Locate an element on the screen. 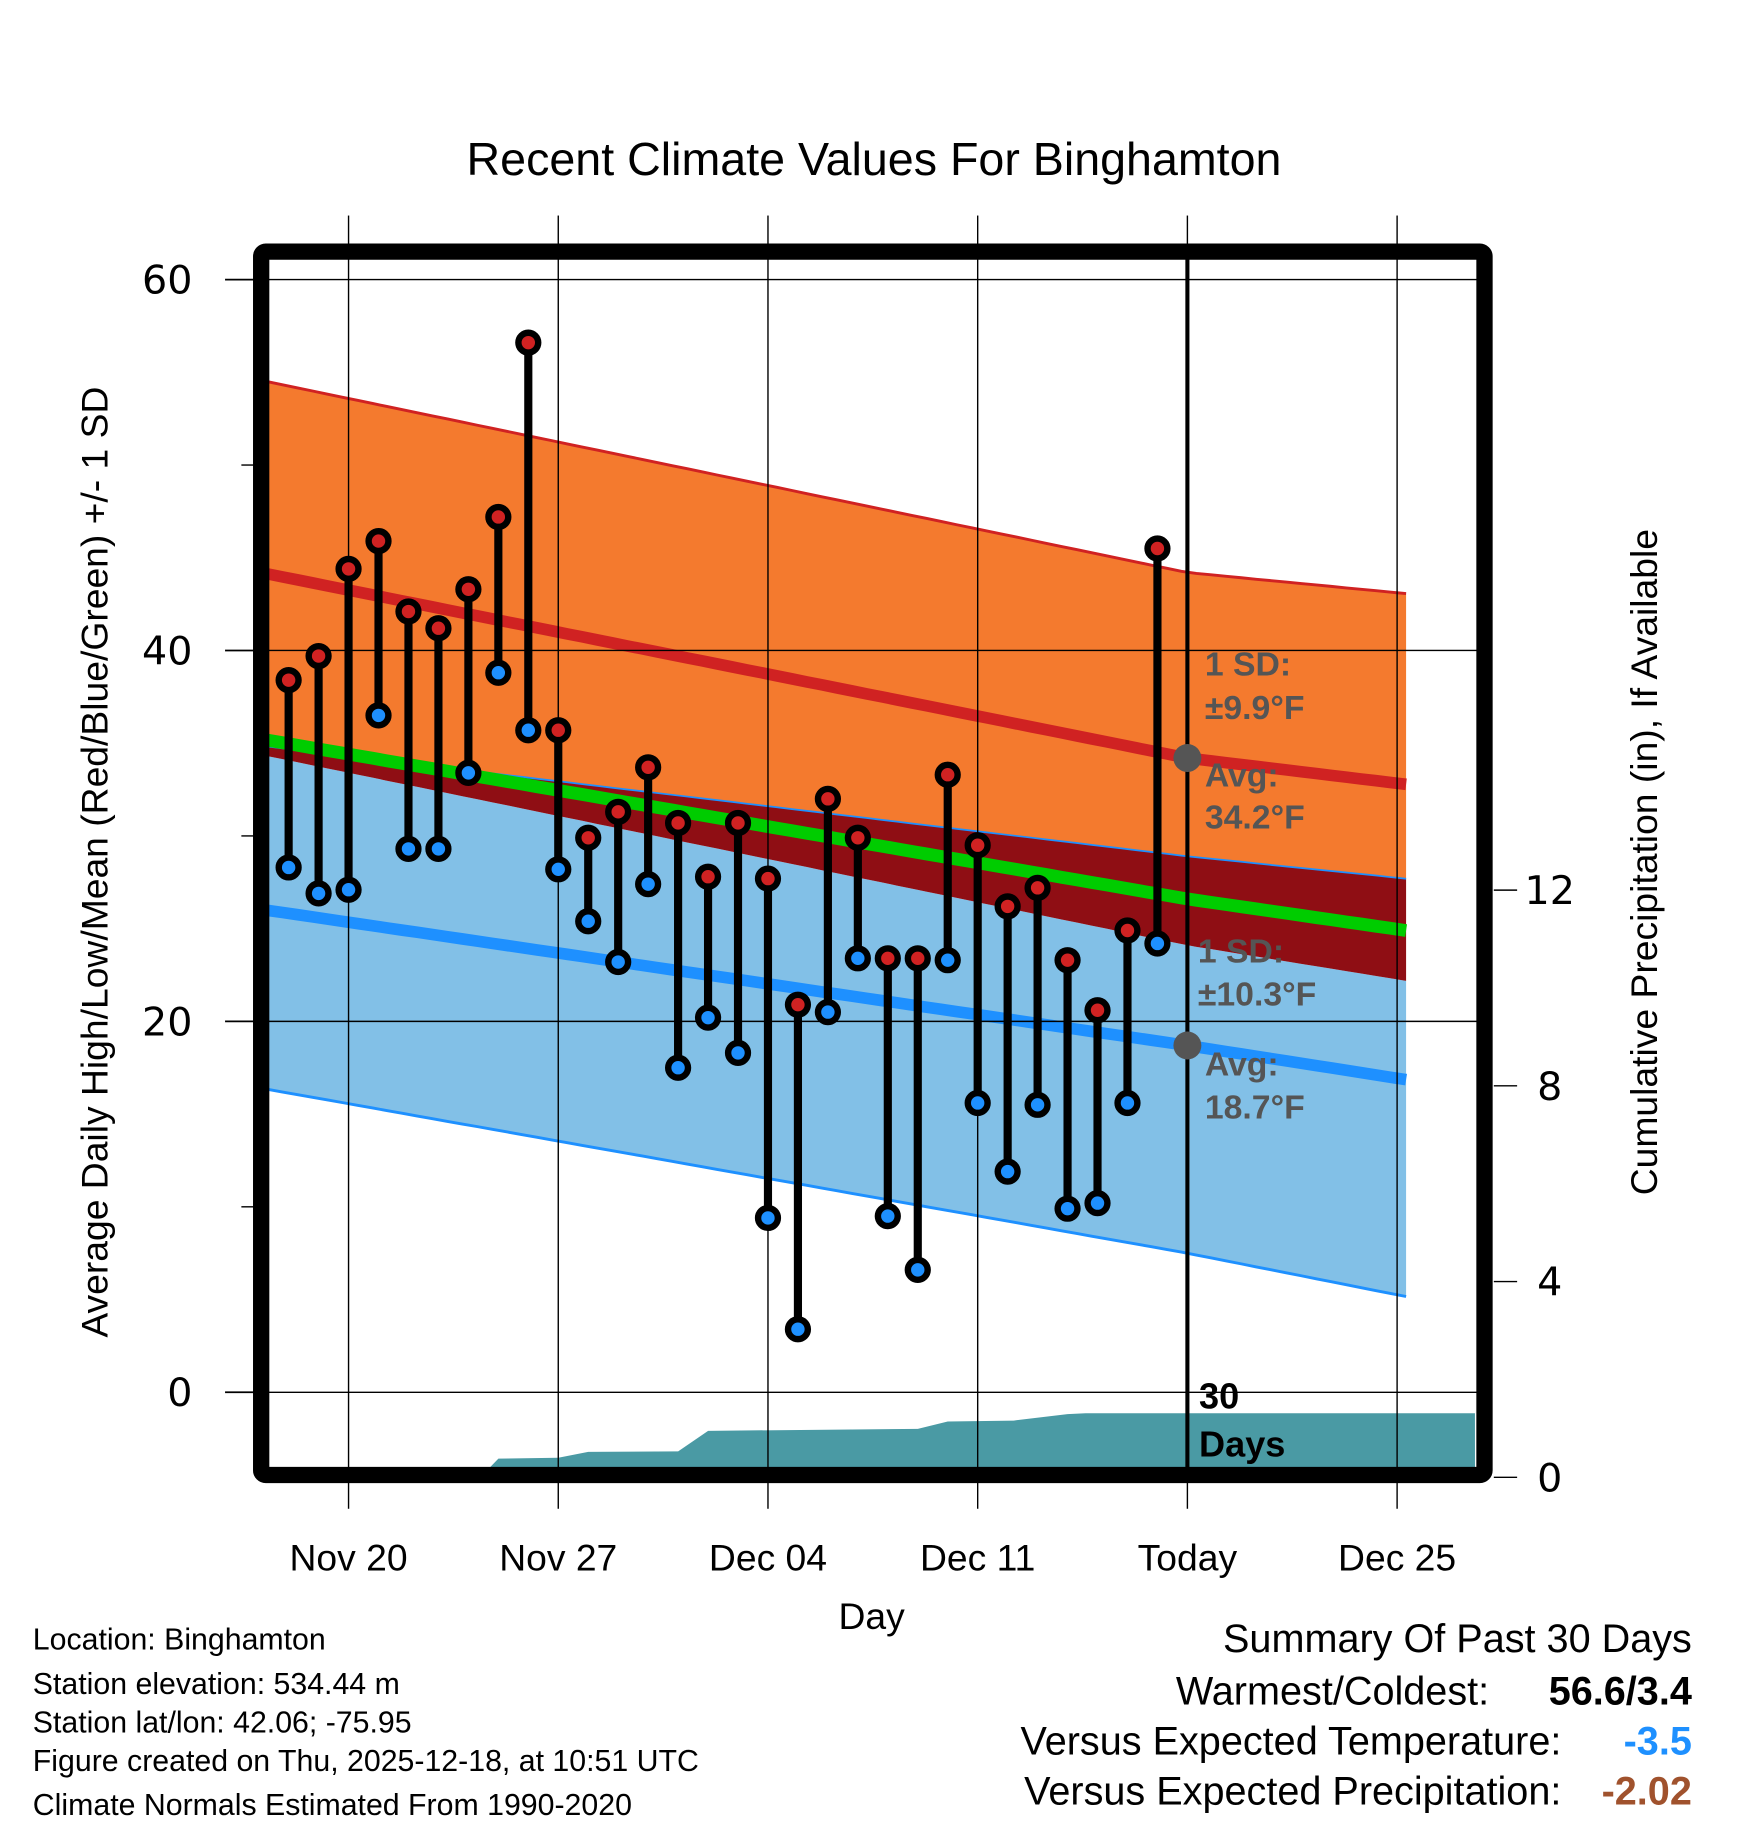  low-average-marker is located at coordinates (1187, 1045).